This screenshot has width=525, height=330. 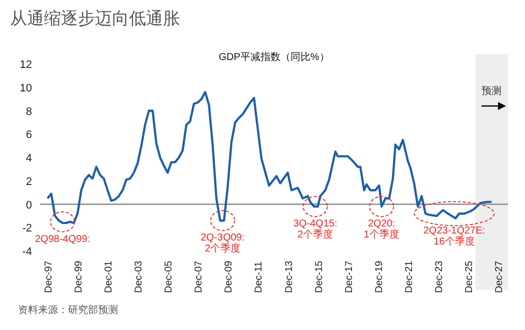 I want to click on annotation: 2Q20: 1个季度, so click(x=382, y=229).